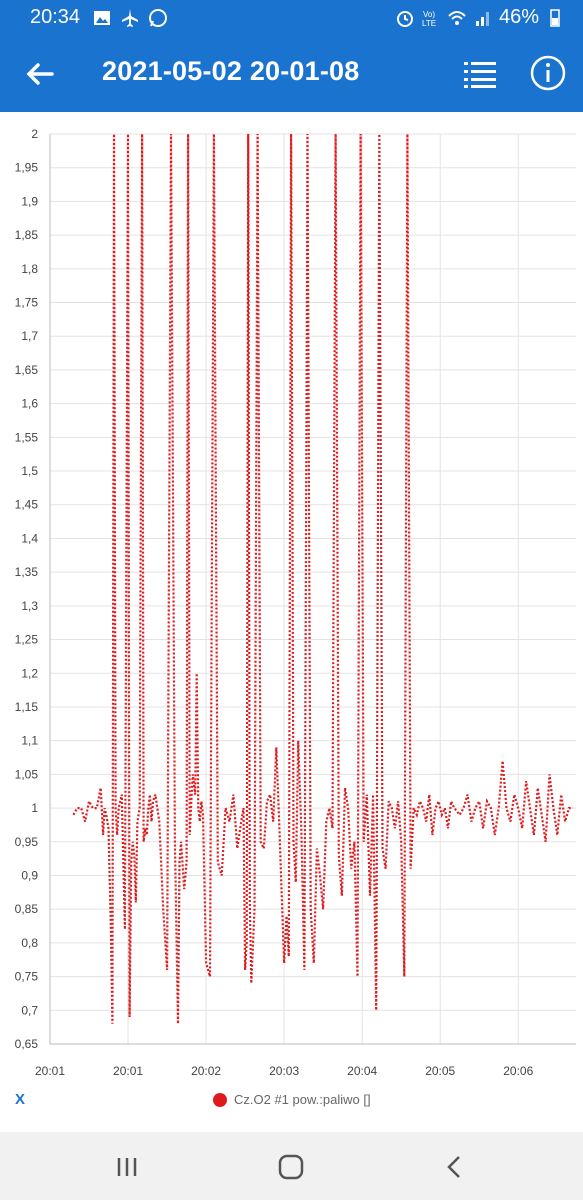 This screenshot has height=1200, width=583. Describe the element at coordinates (130, 18) in the screenshot. I see `airplane-icon` at that location.